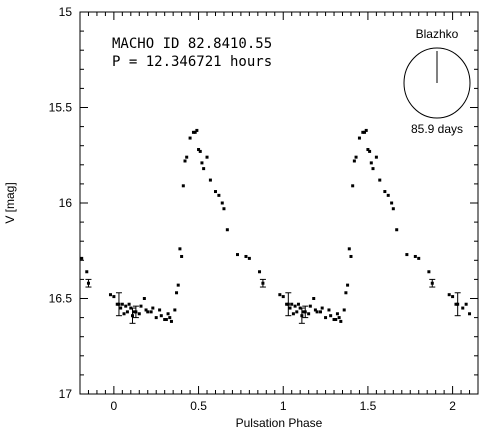  Describe the element at coordinates (192, 62) in the screenshot. I see `period-annotation: P = 12.346721 hours` at that location.